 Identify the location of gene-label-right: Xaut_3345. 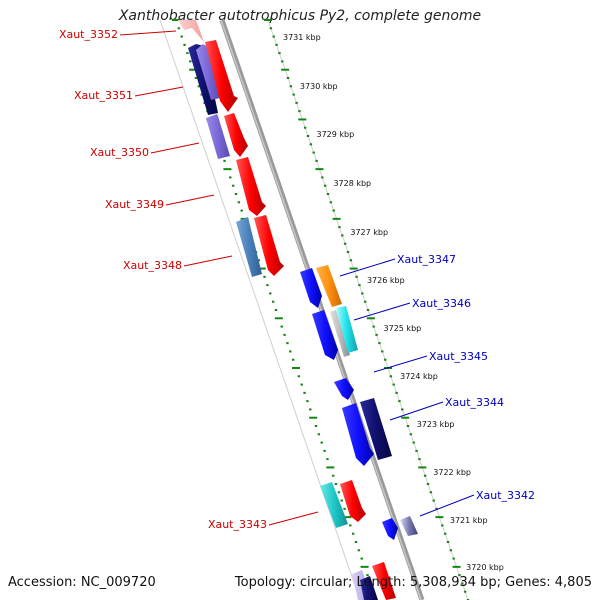
(458, 356).